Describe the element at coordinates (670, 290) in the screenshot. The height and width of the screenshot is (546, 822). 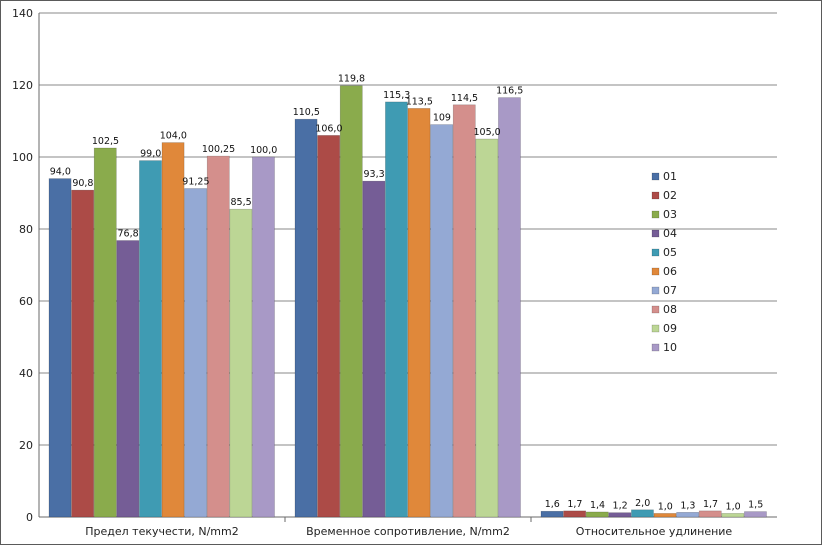
I see `legend-label: 07` at that location.